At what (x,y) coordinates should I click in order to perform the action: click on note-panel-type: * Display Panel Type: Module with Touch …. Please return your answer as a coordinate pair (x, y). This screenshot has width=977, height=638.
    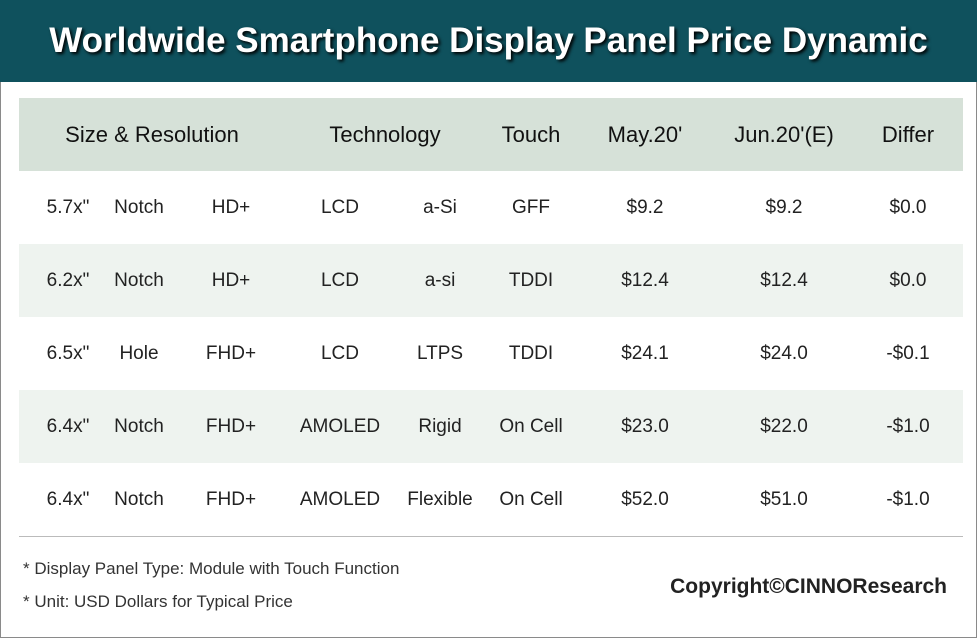
    Looking at the image, I should click on (211, 568).